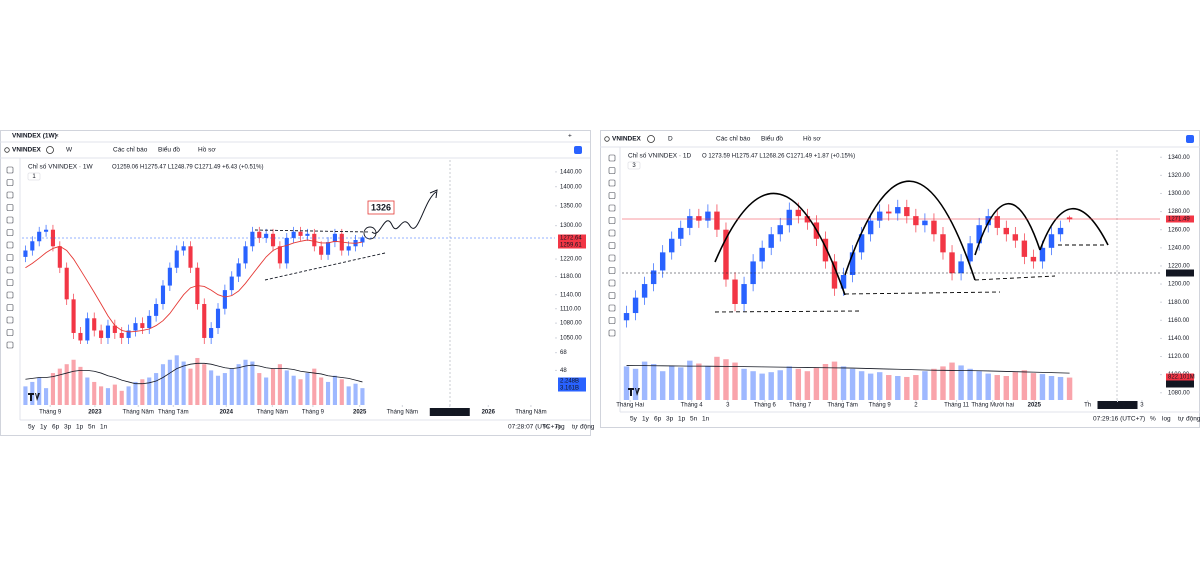 The height and width of the screenshot is (567, 1200). I want to click on indicator-count: 1, so click(34, 177).